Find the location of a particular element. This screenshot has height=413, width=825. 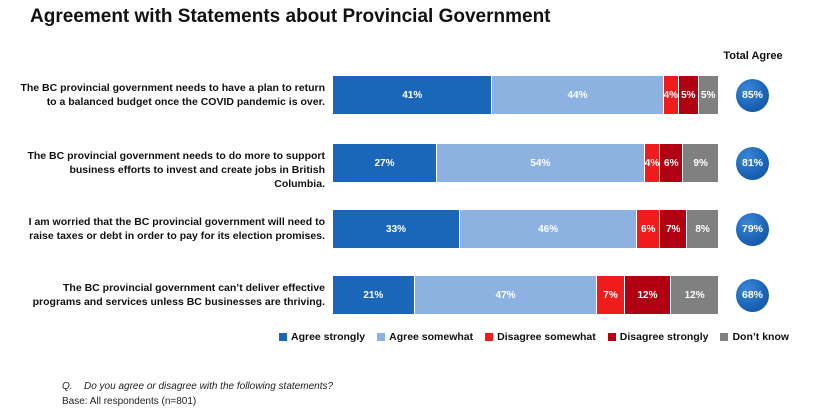

total-agree-value: 81% is located at coordinates (752, 163).